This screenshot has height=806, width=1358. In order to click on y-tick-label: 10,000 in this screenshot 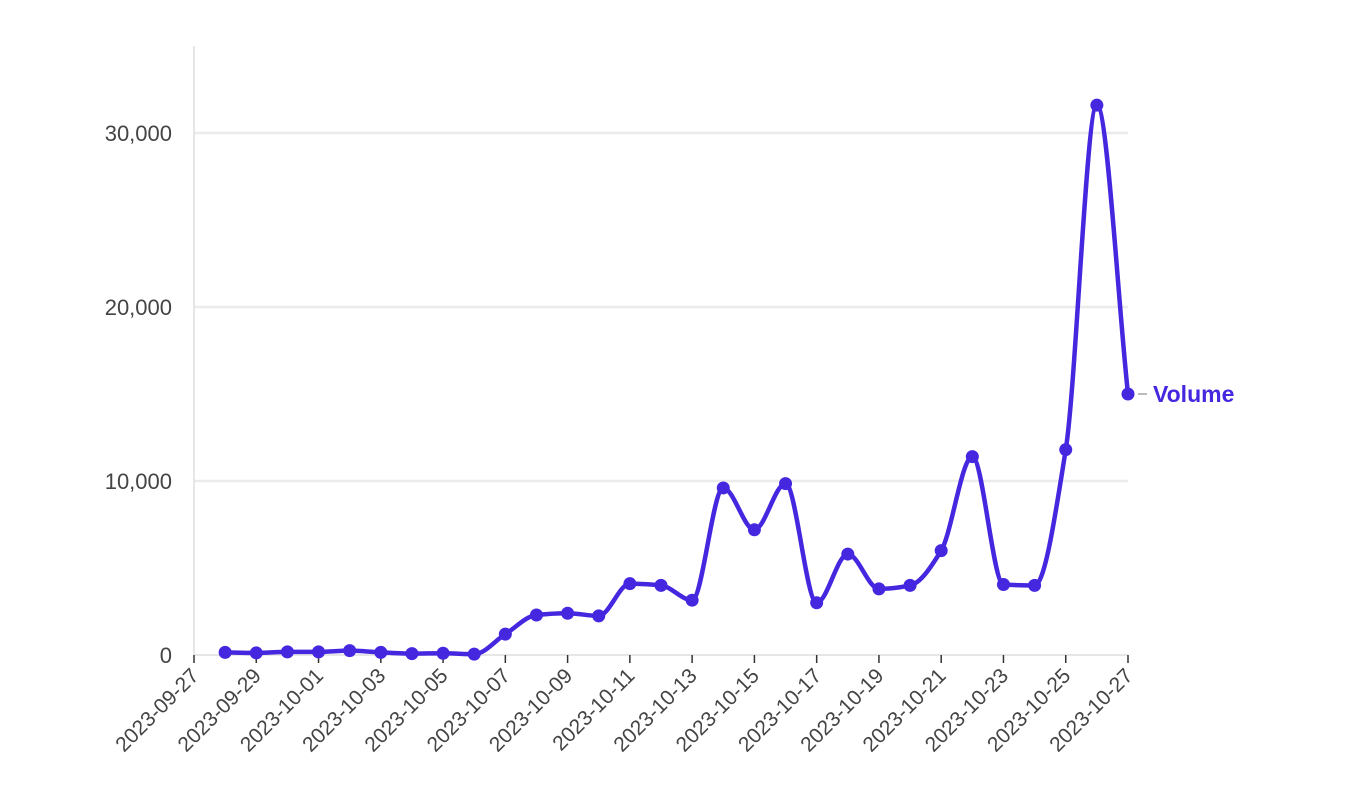, I will do `click(138, 481)`.